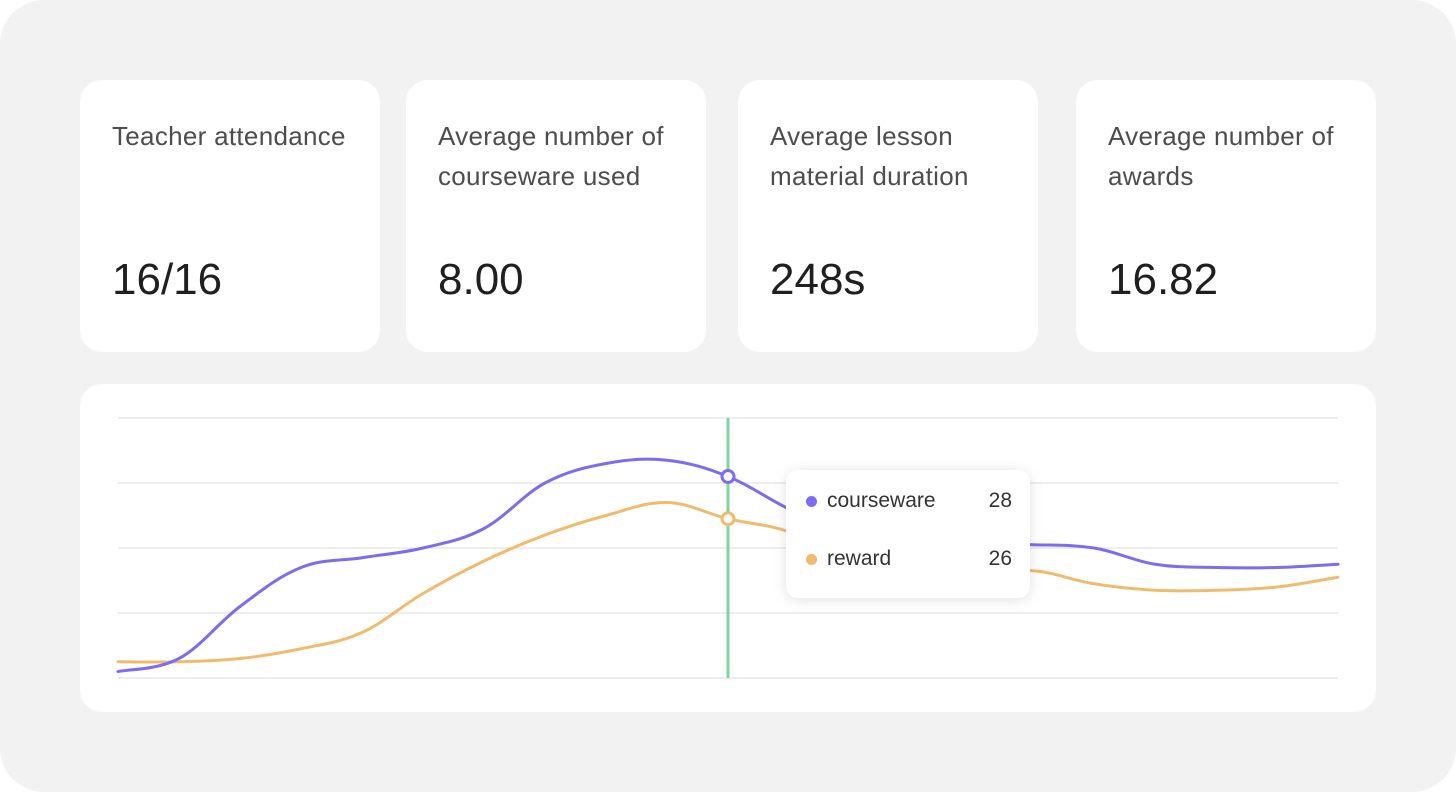 The height and width of the screenshot is (792, 1456). What do you see at coordinates (909, 559) in the screenshot?
I see `tooltip-row-reward: reward 26` at bounding box center [909, 559].